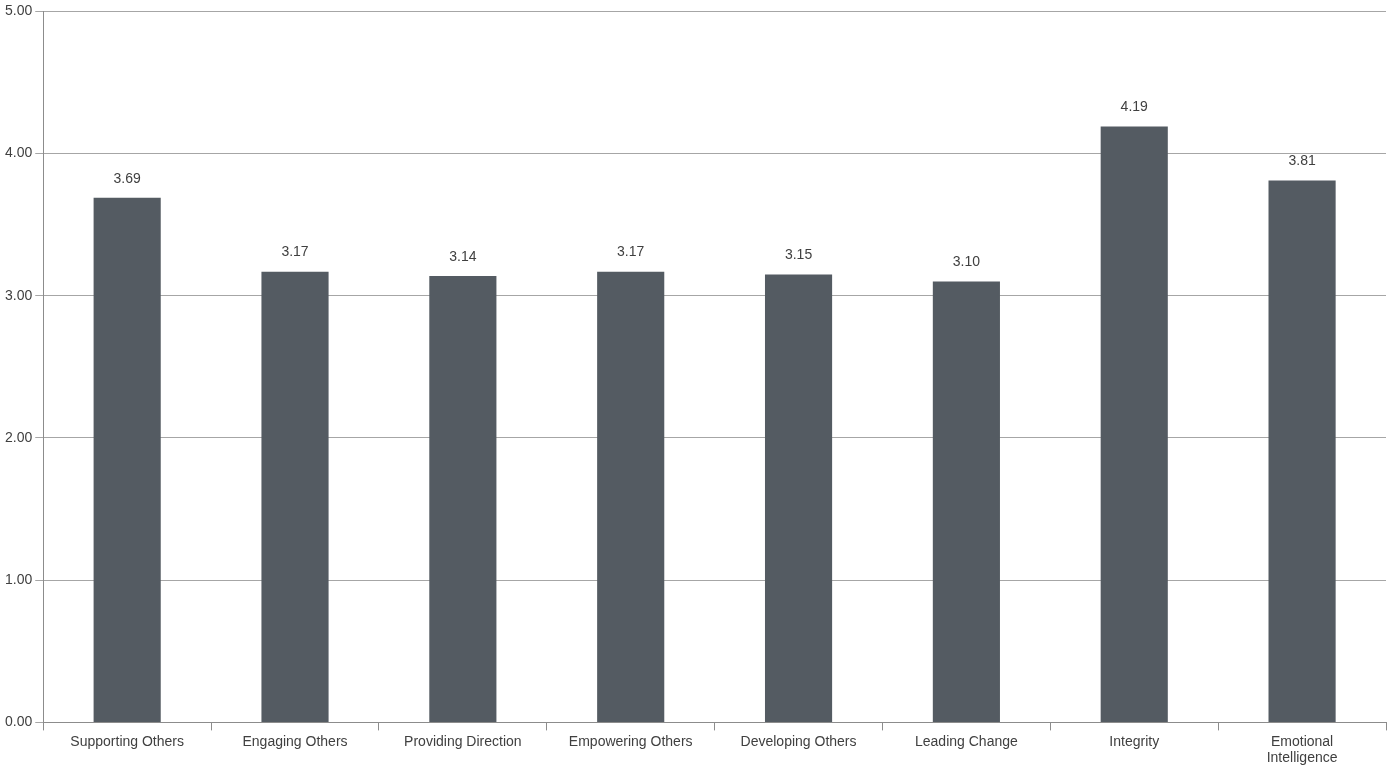  What do you see at coordinates (19, 152) in the screenshot?
I see `y-tick-label: 4.00` at bounding box center [19, 152].